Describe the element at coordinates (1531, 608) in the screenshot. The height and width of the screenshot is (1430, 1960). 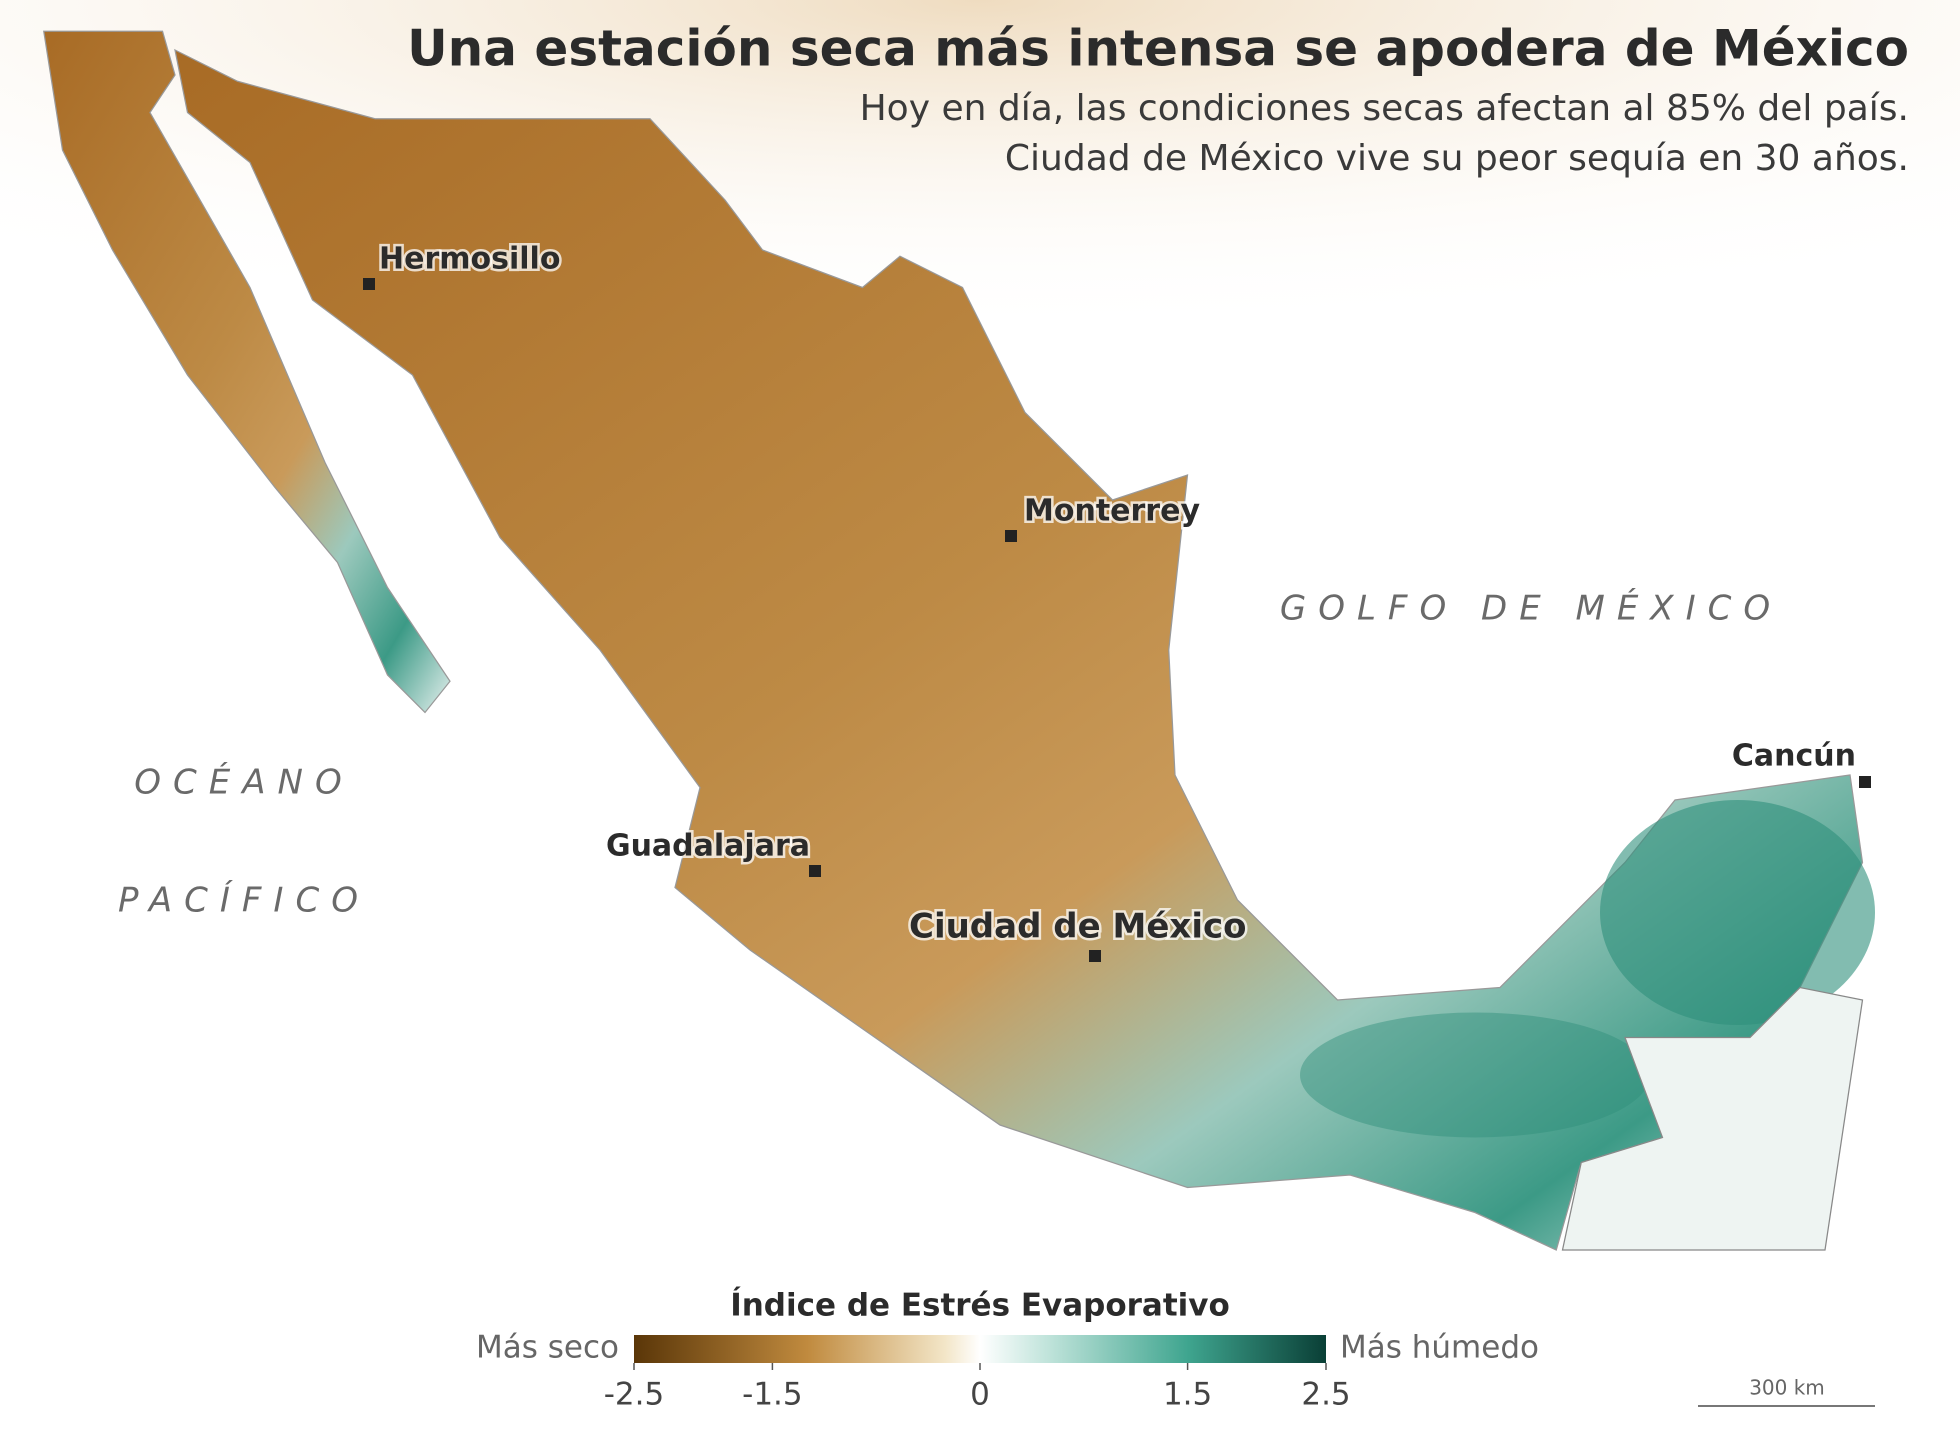
I see `water-label: GOLFO DE MÉXICO` at that location.